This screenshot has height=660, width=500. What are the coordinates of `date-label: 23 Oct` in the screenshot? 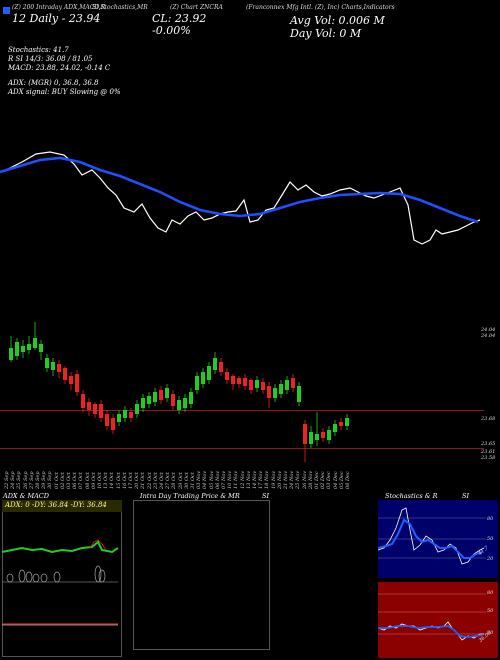 It's located at (155, 480).